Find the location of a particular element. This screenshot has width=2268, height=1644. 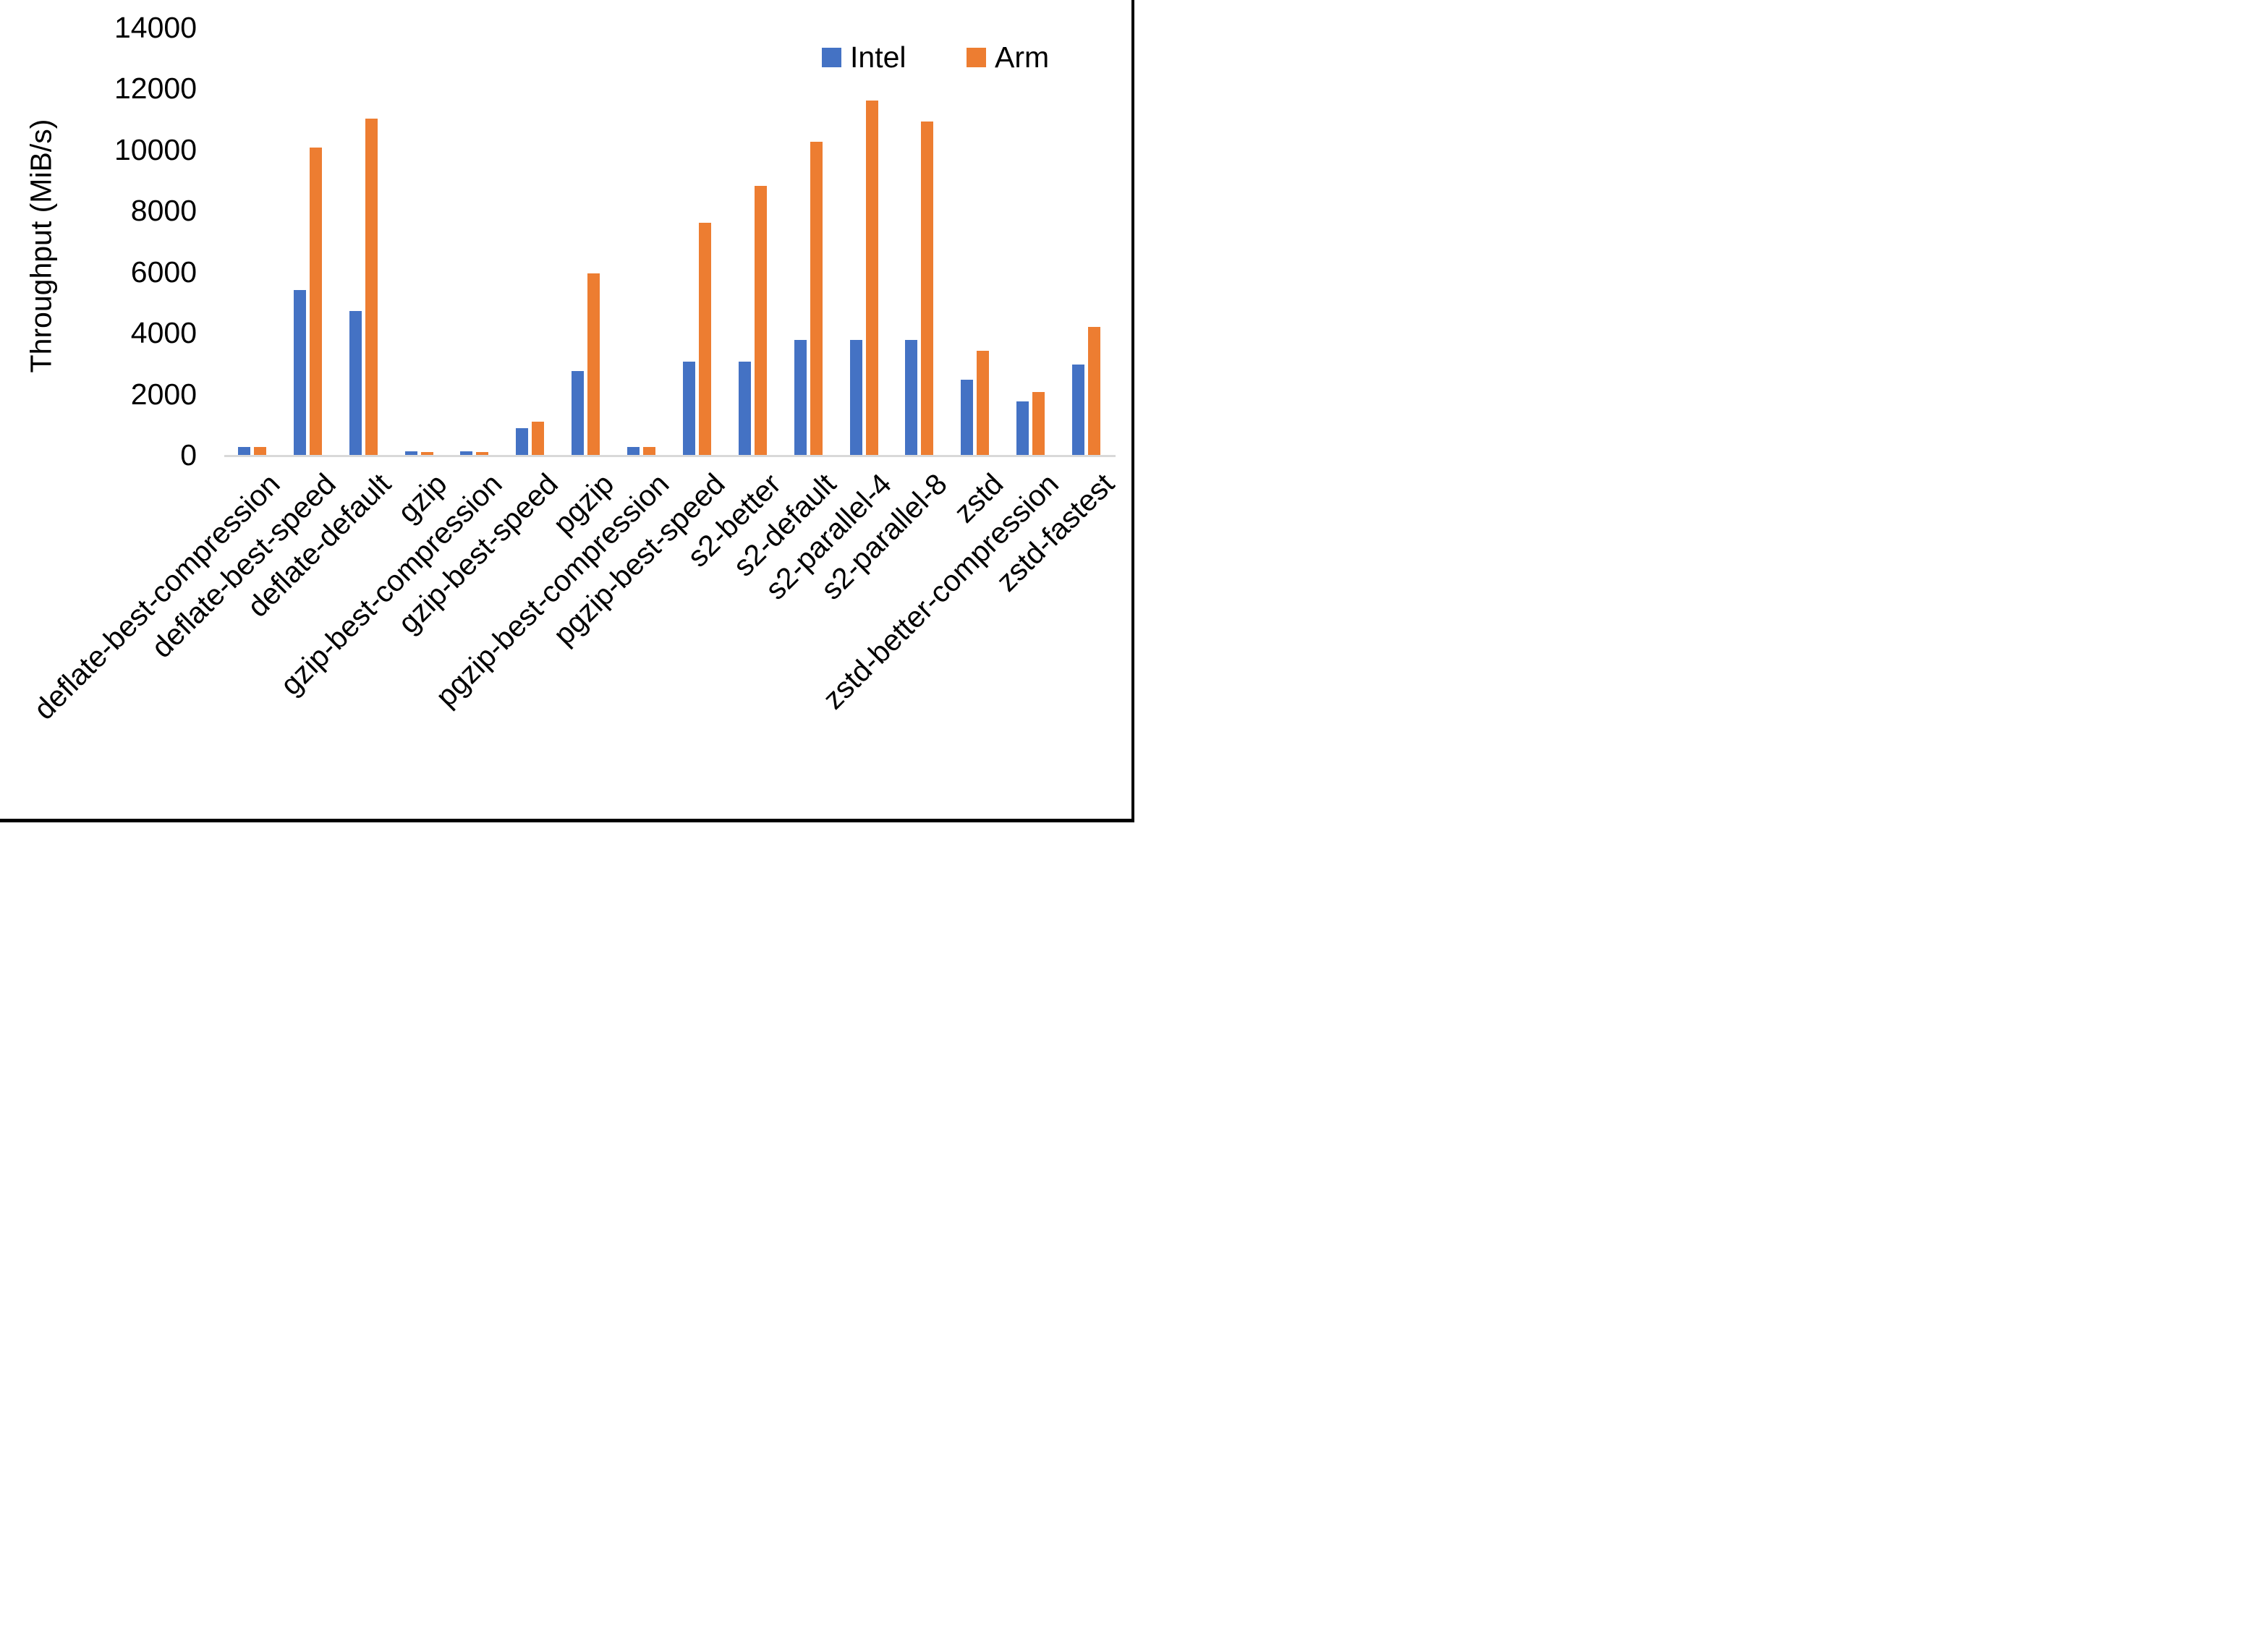

bar-arm-s2-default is located at coordinates (816, 298).